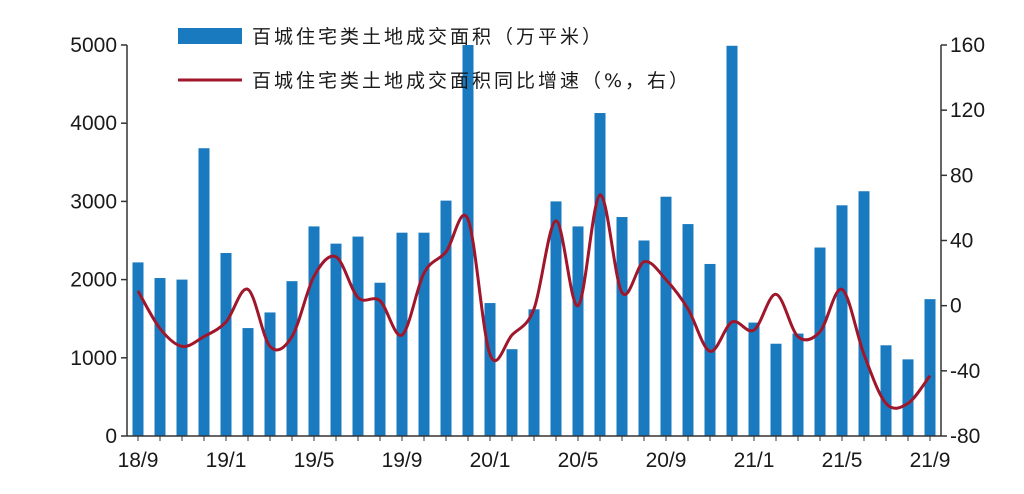 Image resolution: width=1024 pixels, height=494 pixels. What do you see at coordinates (402, 460) in the screenshot?
I see `x-tick-label: 19/9` at bounding box center [402, 460].